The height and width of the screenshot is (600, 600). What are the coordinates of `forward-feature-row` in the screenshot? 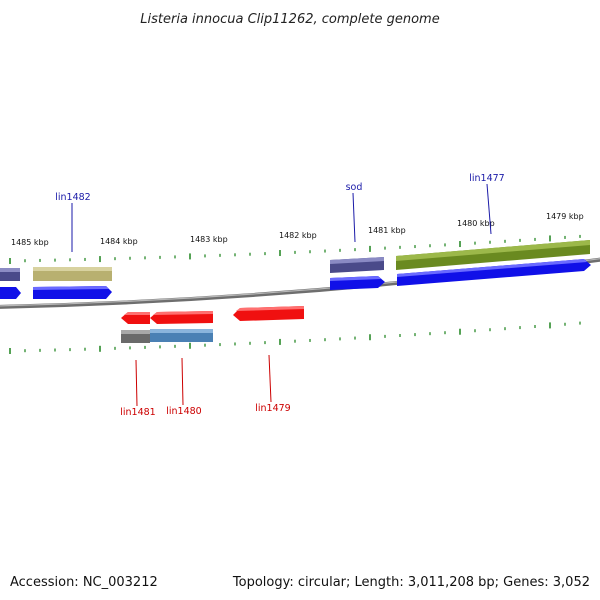 It's located at (295, 260).